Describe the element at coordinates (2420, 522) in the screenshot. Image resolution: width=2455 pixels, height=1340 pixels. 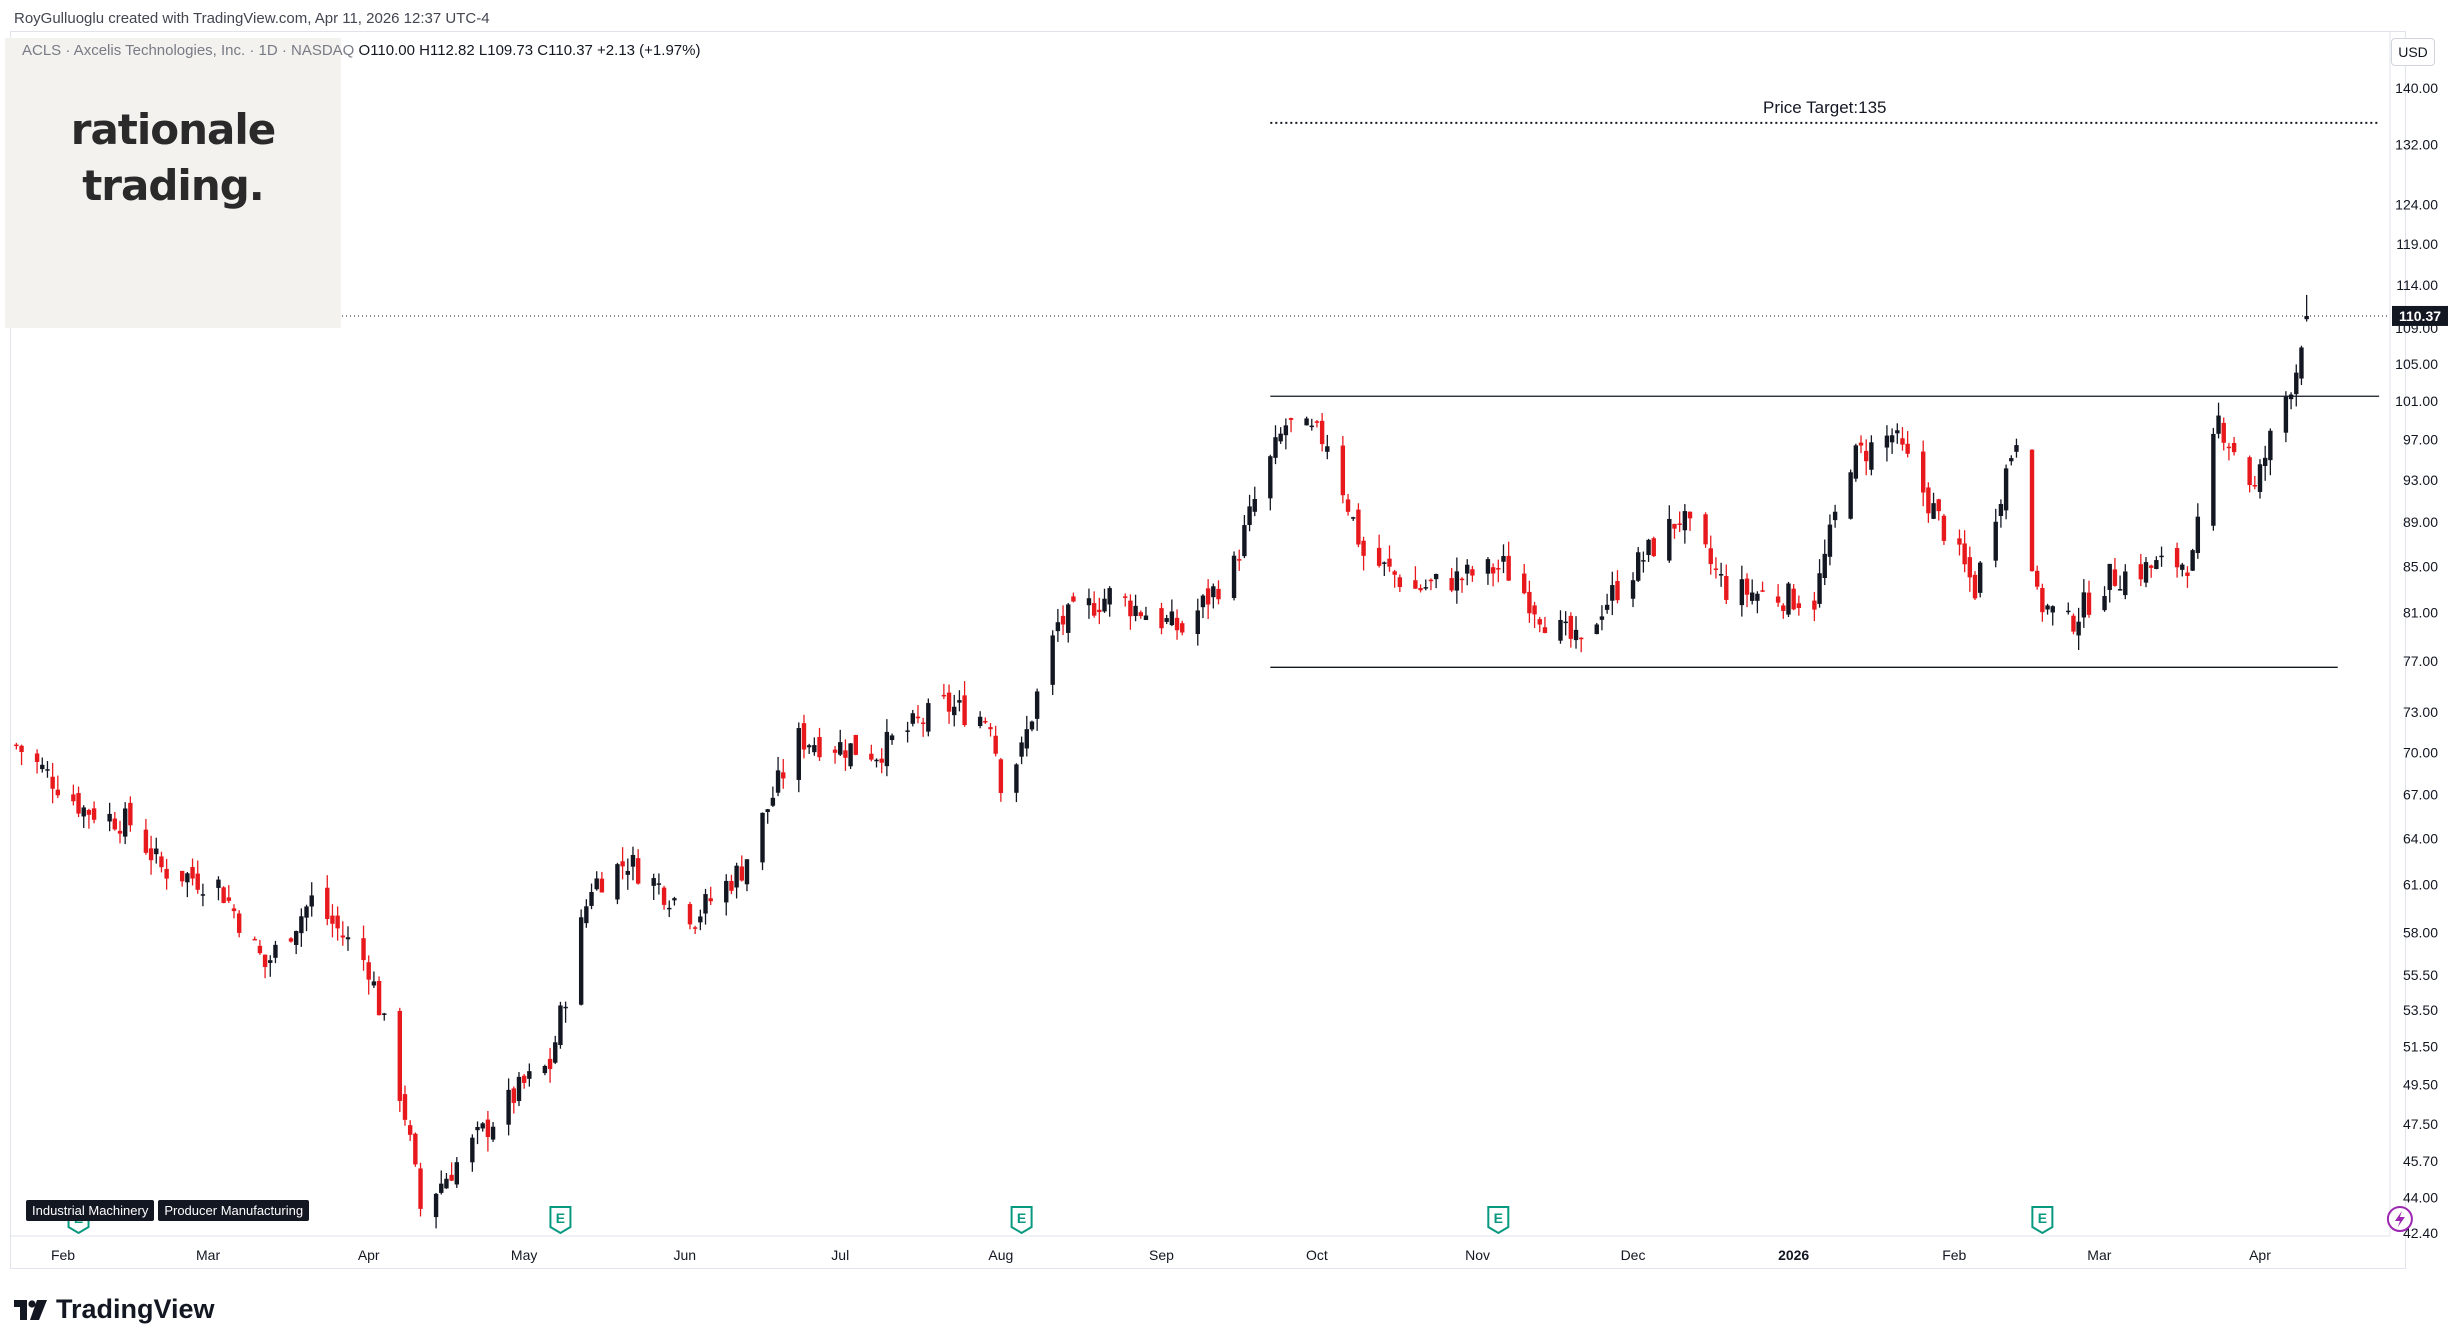
I see `price-tick-label: 89.00` at that location.